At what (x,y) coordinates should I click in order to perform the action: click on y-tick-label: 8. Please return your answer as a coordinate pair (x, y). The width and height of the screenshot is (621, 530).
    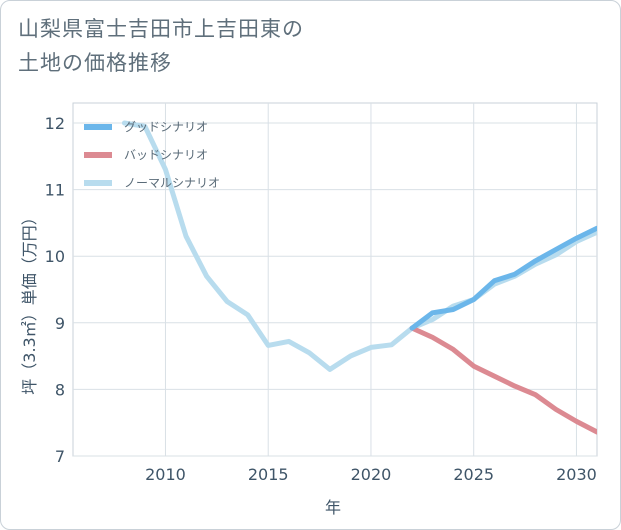
    Looking at the image, I should click on (60, 389).